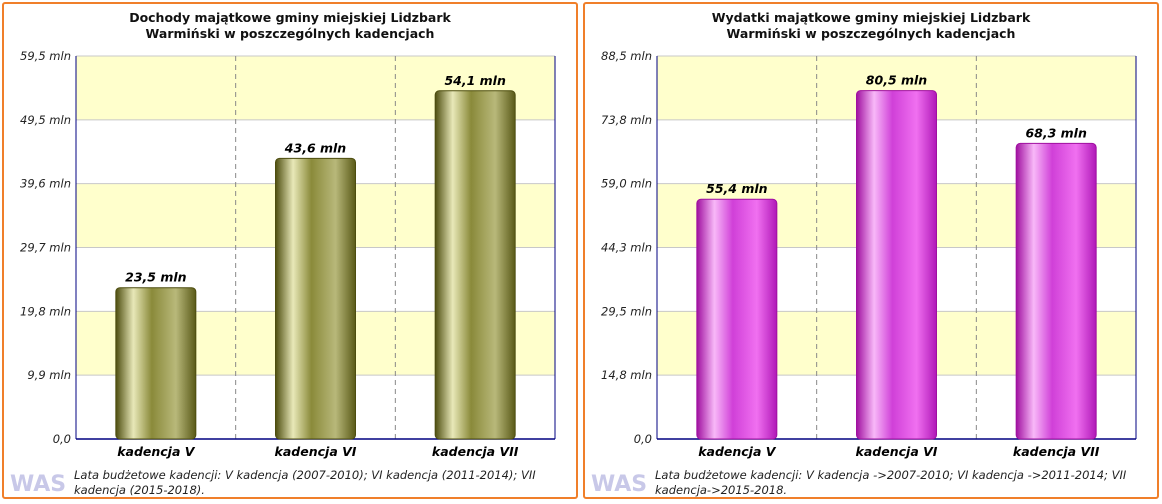 The height and width of the screenshot is (504, 1162). I want to click on y-tick-label: 29,7 mln, so click(45, 248).